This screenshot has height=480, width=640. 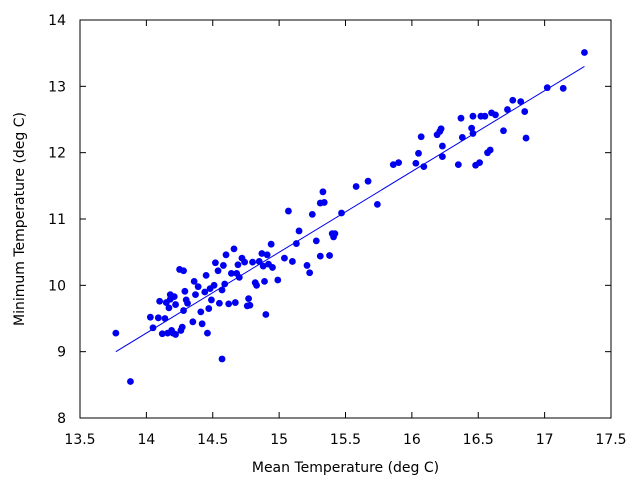 What do you see at coordinates (279, 440) in the screenshot?
I see `x-tick-label: 15` at bounding box center [279, 440].